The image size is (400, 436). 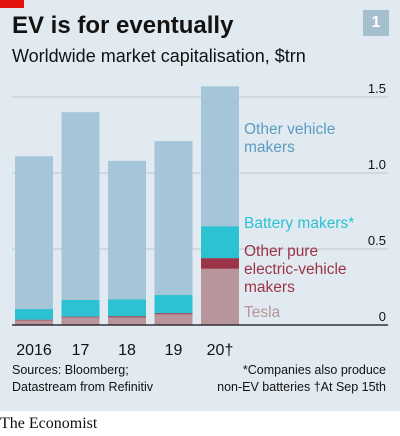 What do you see at coordinates (12, 4) in the screenshot?
I see `brand-tag` at bounding box center [12, 4].